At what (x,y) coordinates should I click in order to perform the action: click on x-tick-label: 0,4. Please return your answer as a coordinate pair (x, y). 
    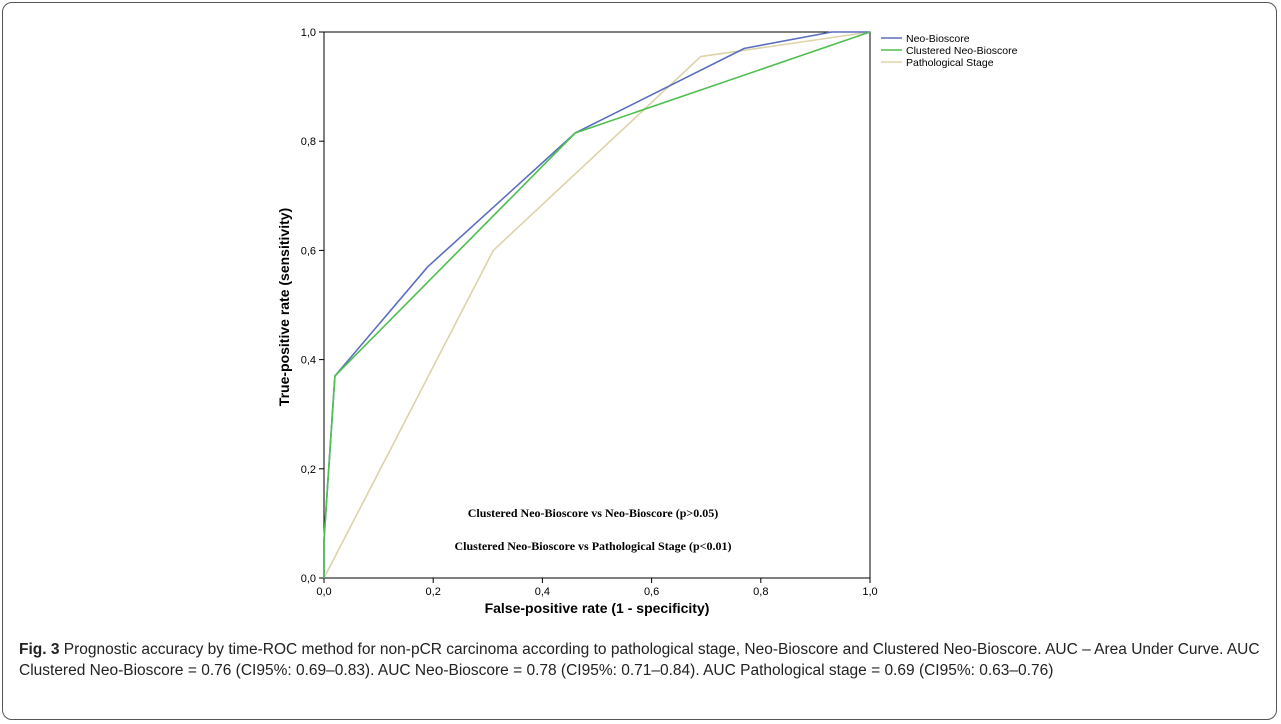
    Looking at the image, I should click on (542, 592).